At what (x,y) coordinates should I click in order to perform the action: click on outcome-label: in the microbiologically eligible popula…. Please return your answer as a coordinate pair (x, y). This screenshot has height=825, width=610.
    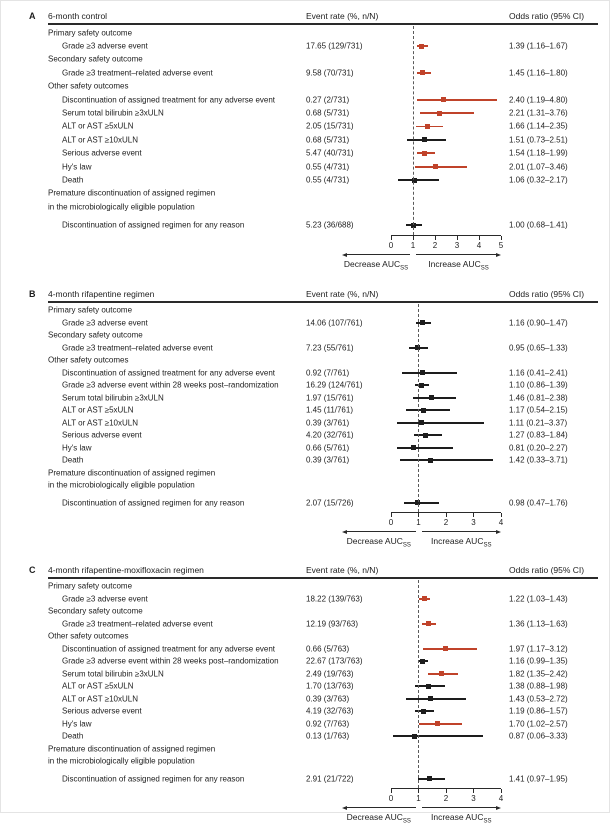
    Looking at the image, I should click on (121, 485).